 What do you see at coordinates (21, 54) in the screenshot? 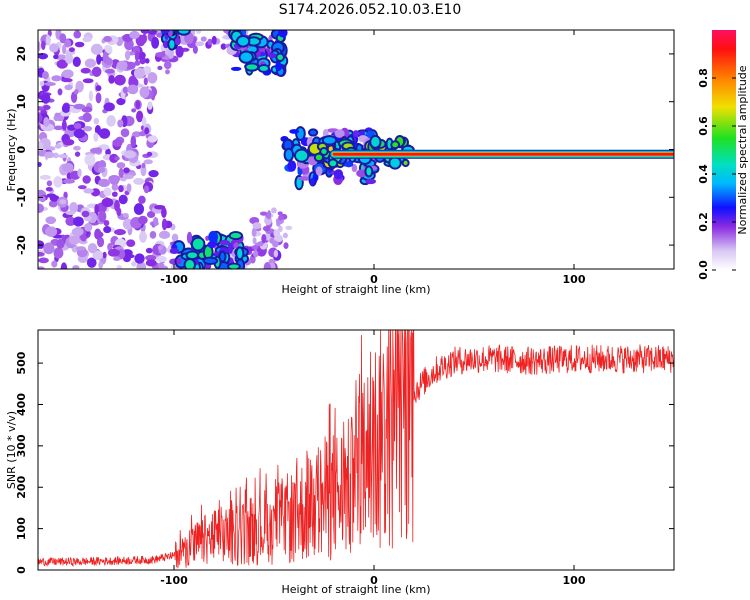
I see `y-tick-label: 20` at bounding box center [21, 54].